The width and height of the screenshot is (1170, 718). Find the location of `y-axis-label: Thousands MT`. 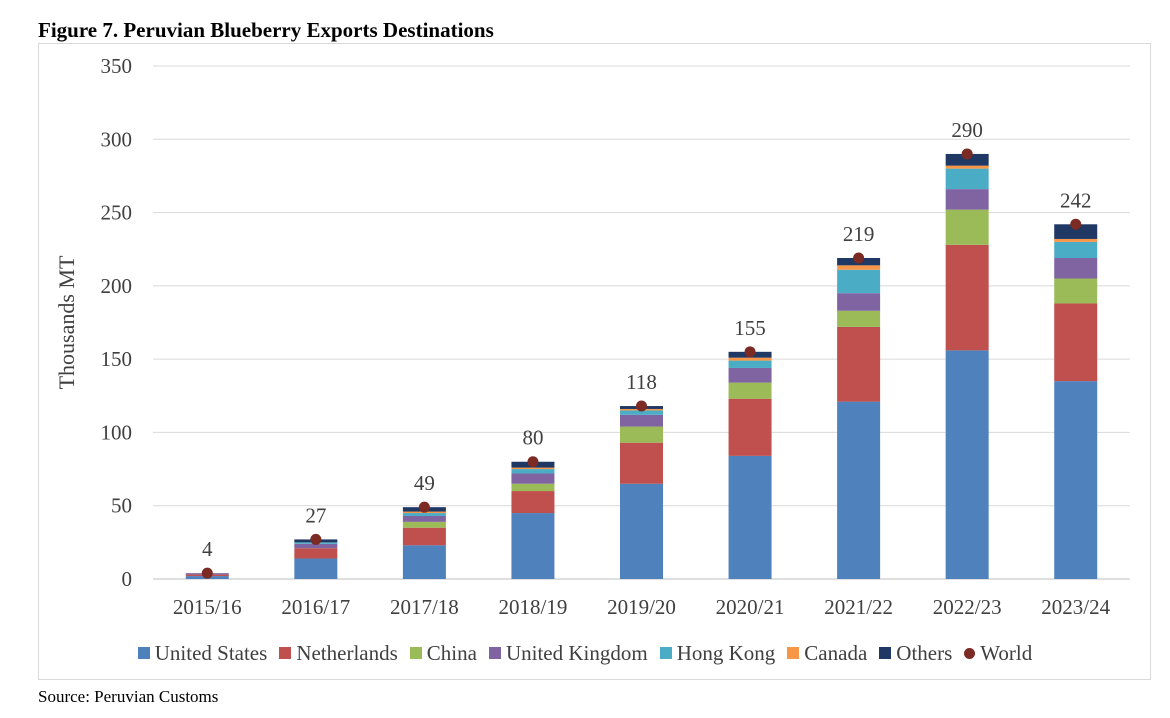

y-axis-label: Thousands MT is located at coordinates (66, 322).